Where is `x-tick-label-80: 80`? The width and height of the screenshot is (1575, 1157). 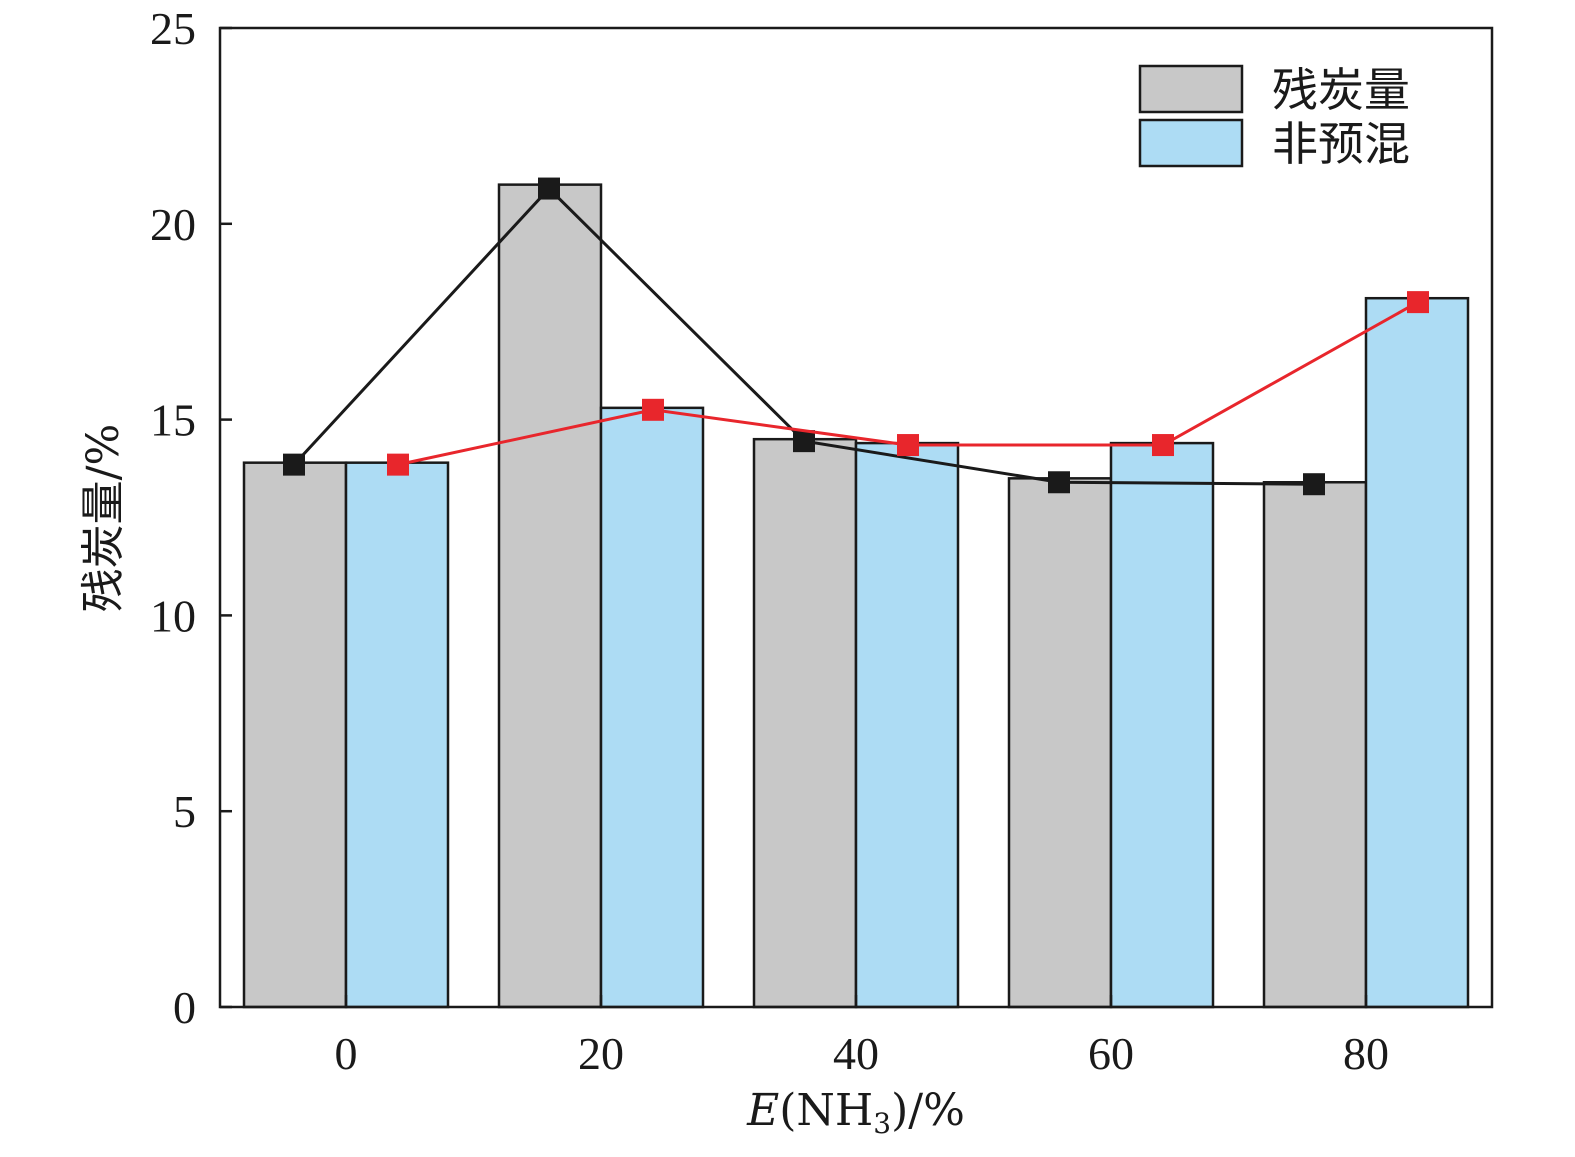
x-tick-label-80: 80 is located at coordinates (1366, 1053).